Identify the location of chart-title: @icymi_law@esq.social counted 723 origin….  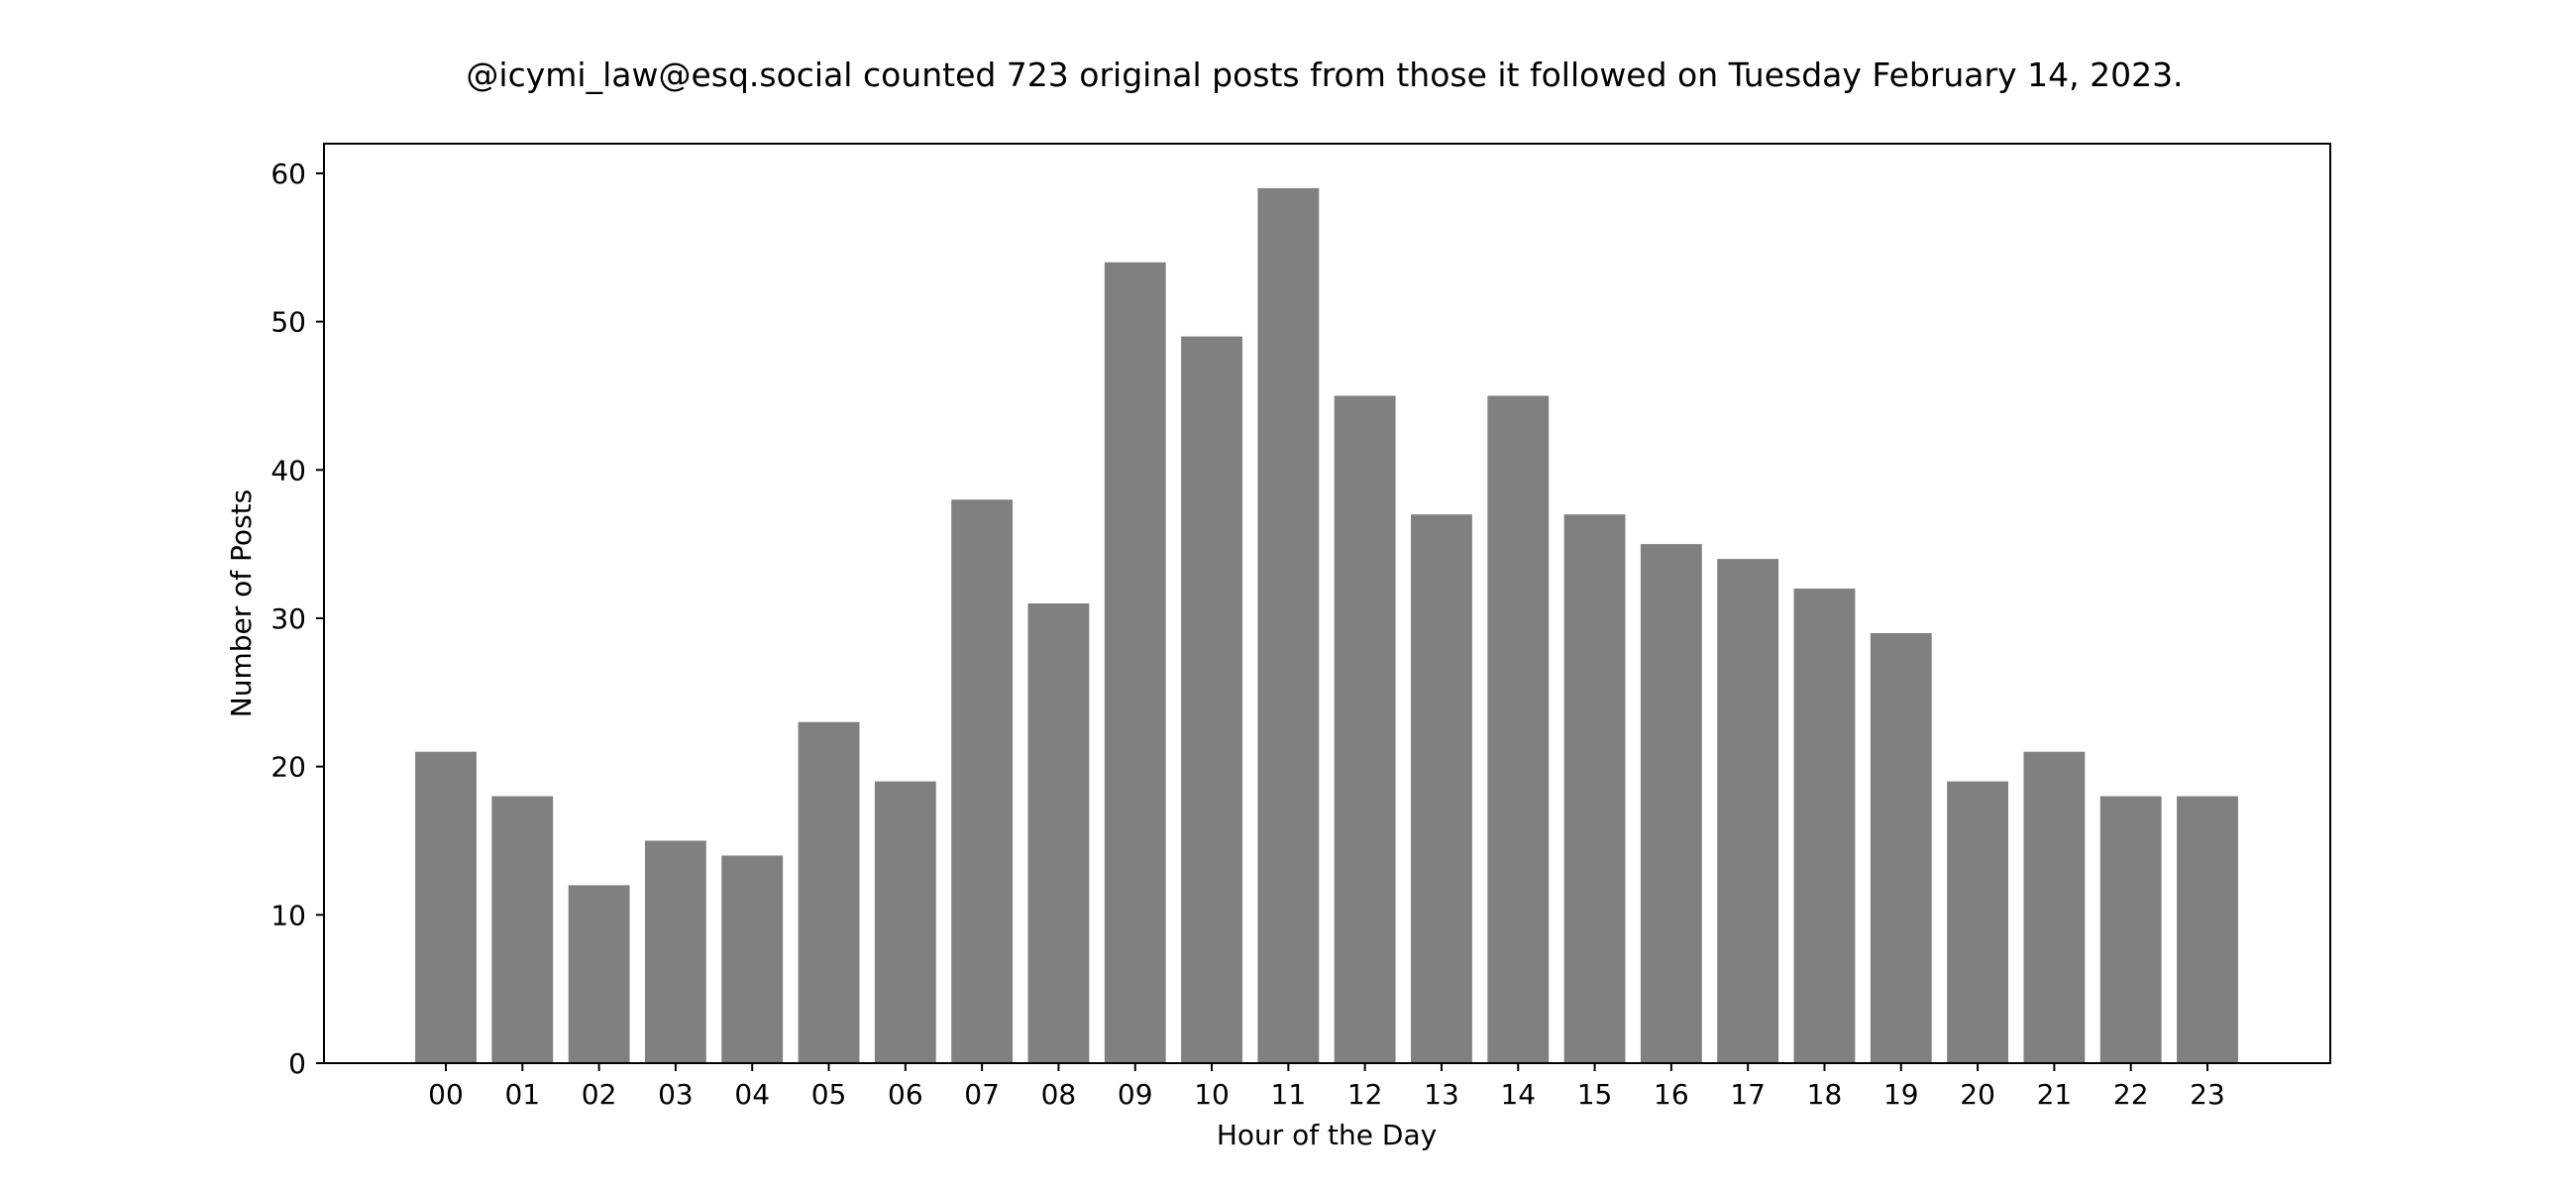
(1325, 75).